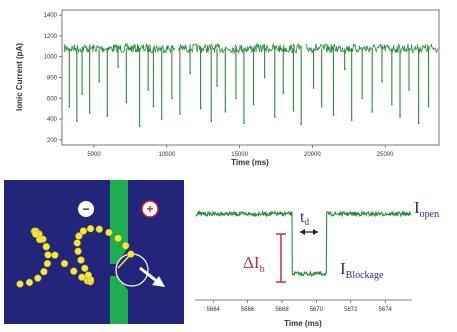 This screenshot has width=457, height=332. Describe the element at coordinates (19, 77) in the screenshot. I see `top-y-axis-label: Ionic Current (pA)` at that location.